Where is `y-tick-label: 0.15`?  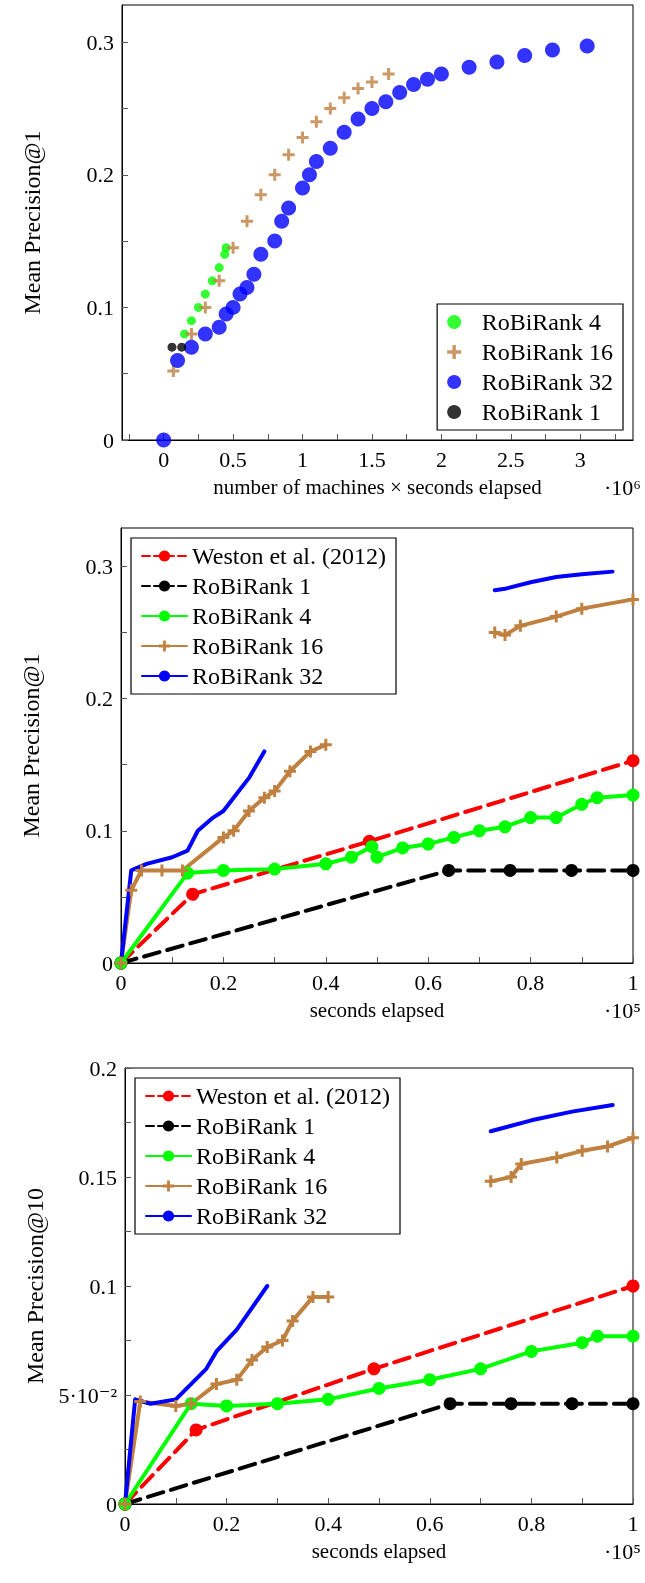 y-tick-label: 0.15 is located at coordinates (97, 1177).